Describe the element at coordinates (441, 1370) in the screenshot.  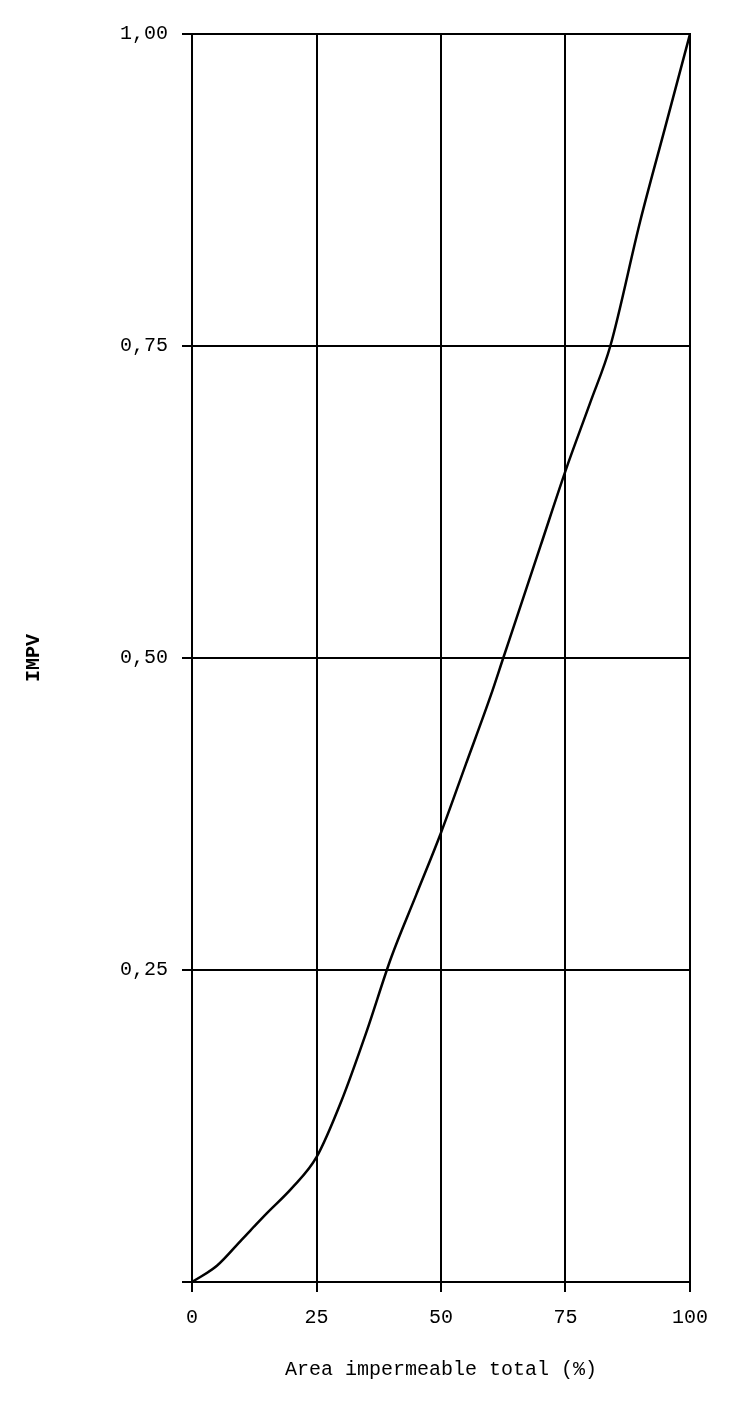
I see `x-axis-title: Area impermeable total (%)` at that location.